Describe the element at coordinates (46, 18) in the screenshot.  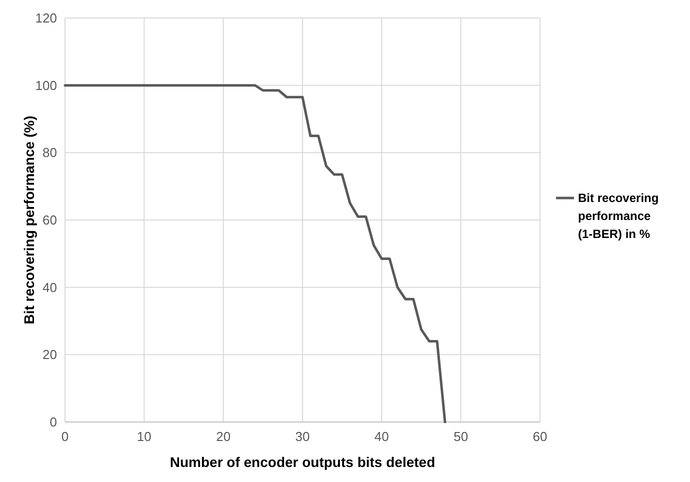
I see `y-tick-label: 120` at that location.